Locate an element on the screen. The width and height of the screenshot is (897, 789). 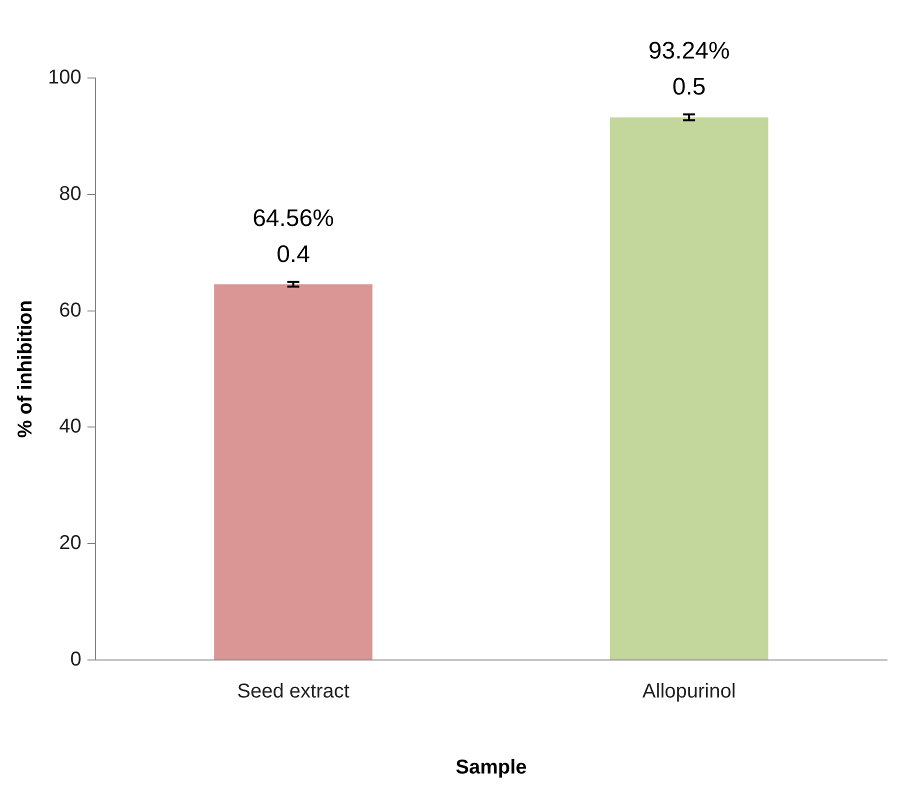
y-tick-label: 60 is located at coordinates (70, 310).